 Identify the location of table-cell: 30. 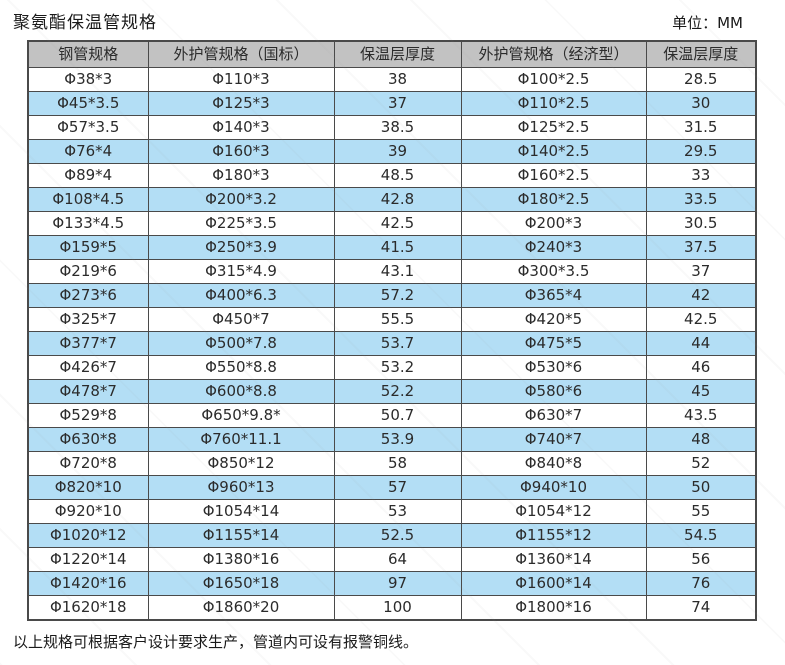
(701, 103).